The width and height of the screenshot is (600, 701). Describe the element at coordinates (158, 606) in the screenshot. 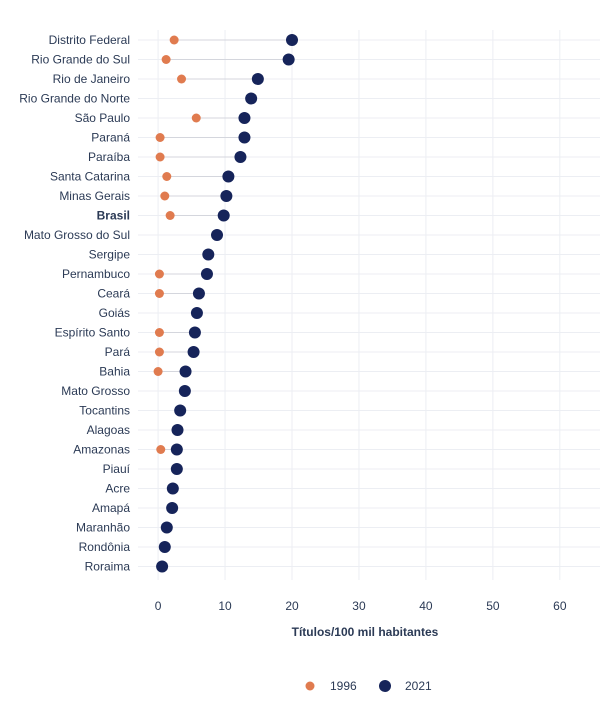

I see `x-tick-label: 0` at that location.